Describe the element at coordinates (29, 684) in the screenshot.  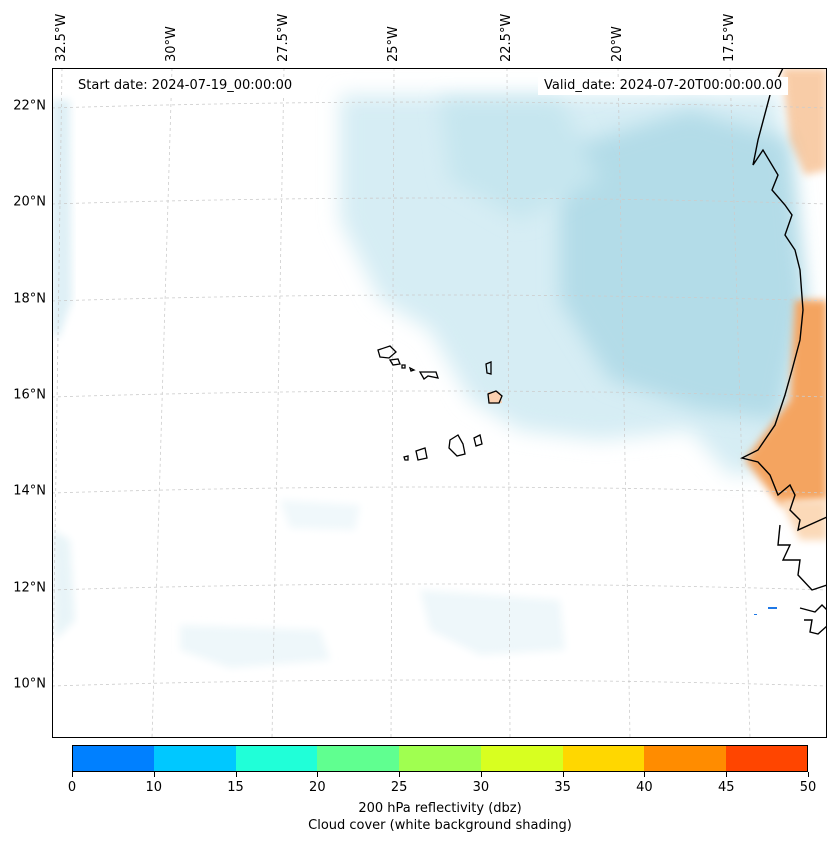
I see `lat-label: 10°N` at that location.